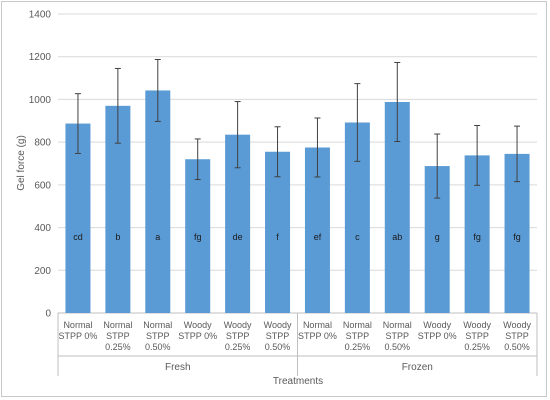 The image size is (550, 400). Describe the element at coordinates (21, 163) in the screenshot. I see `y-axis-title: Gel force (g)` at that location.